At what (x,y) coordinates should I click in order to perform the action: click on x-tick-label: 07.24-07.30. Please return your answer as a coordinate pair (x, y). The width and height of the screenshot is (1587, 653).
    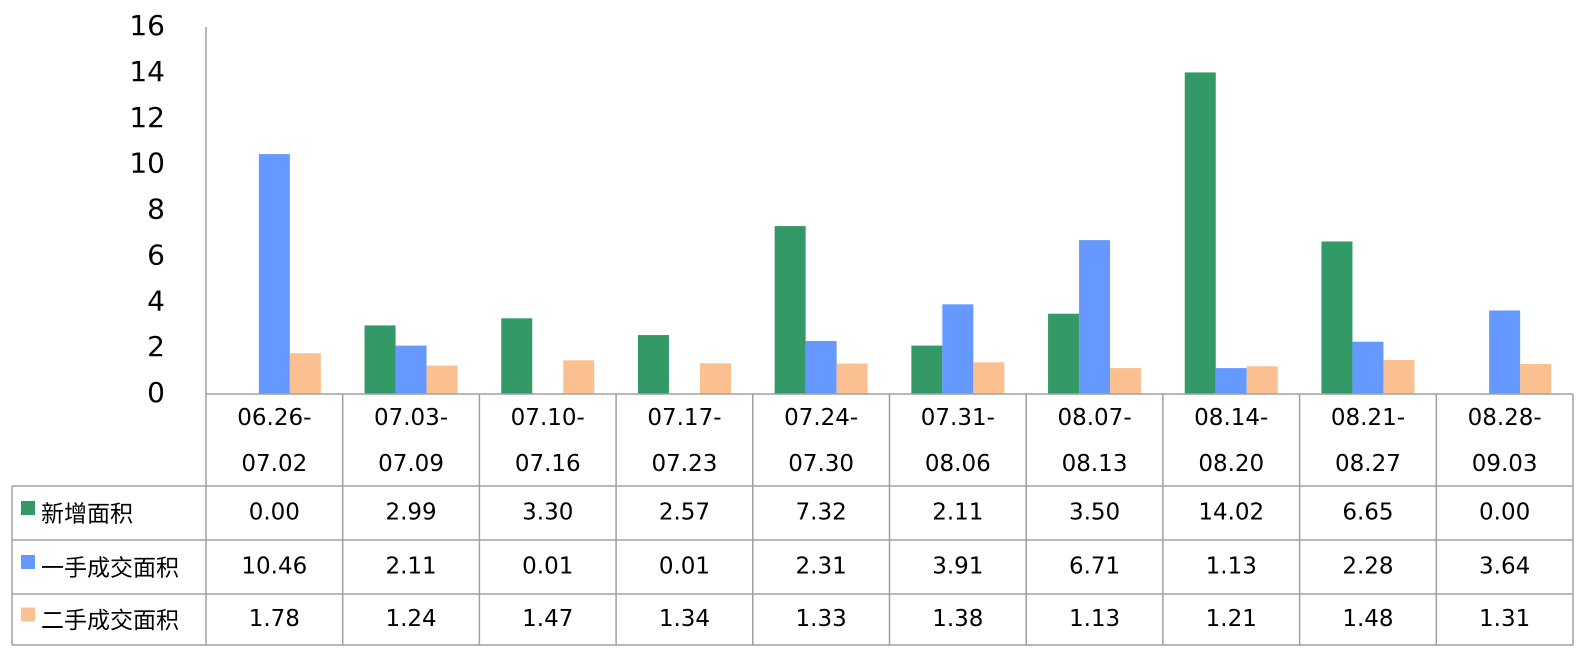
    Looking at the image, I should click on (821, 441).